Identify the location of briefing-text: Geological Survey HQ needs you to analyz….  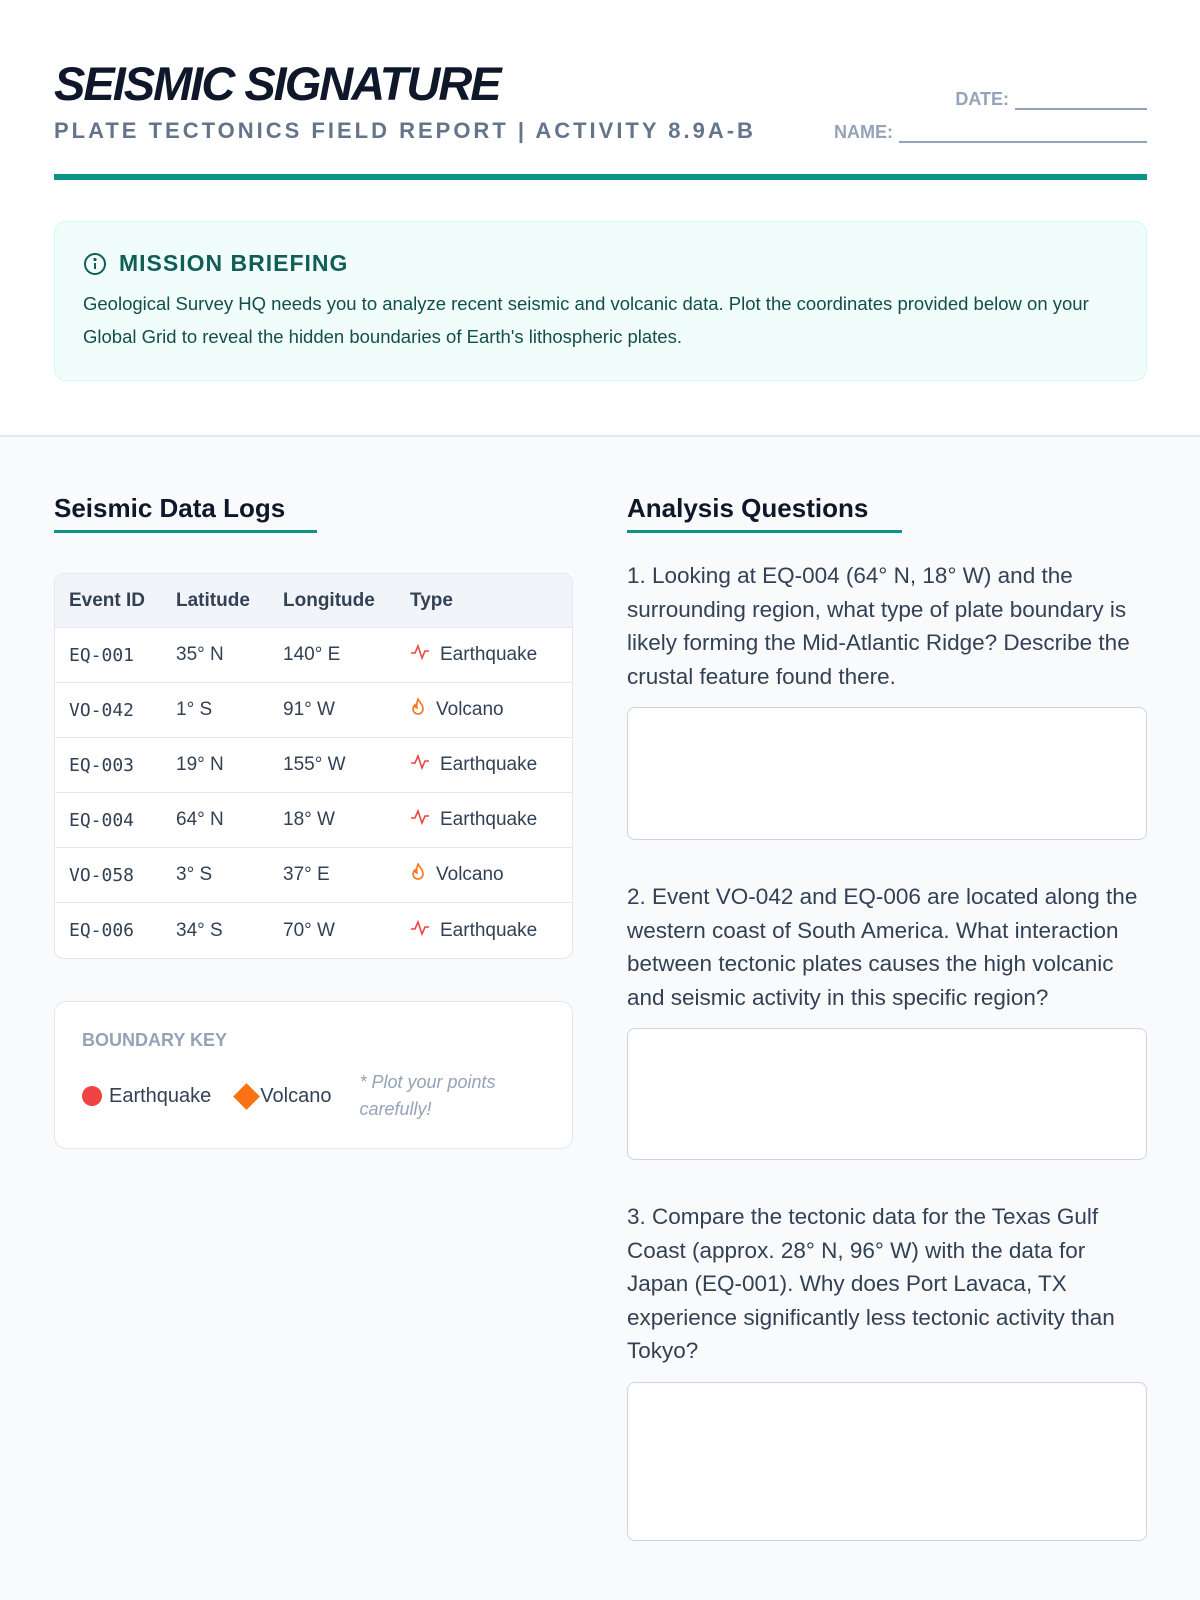
(586, 320).